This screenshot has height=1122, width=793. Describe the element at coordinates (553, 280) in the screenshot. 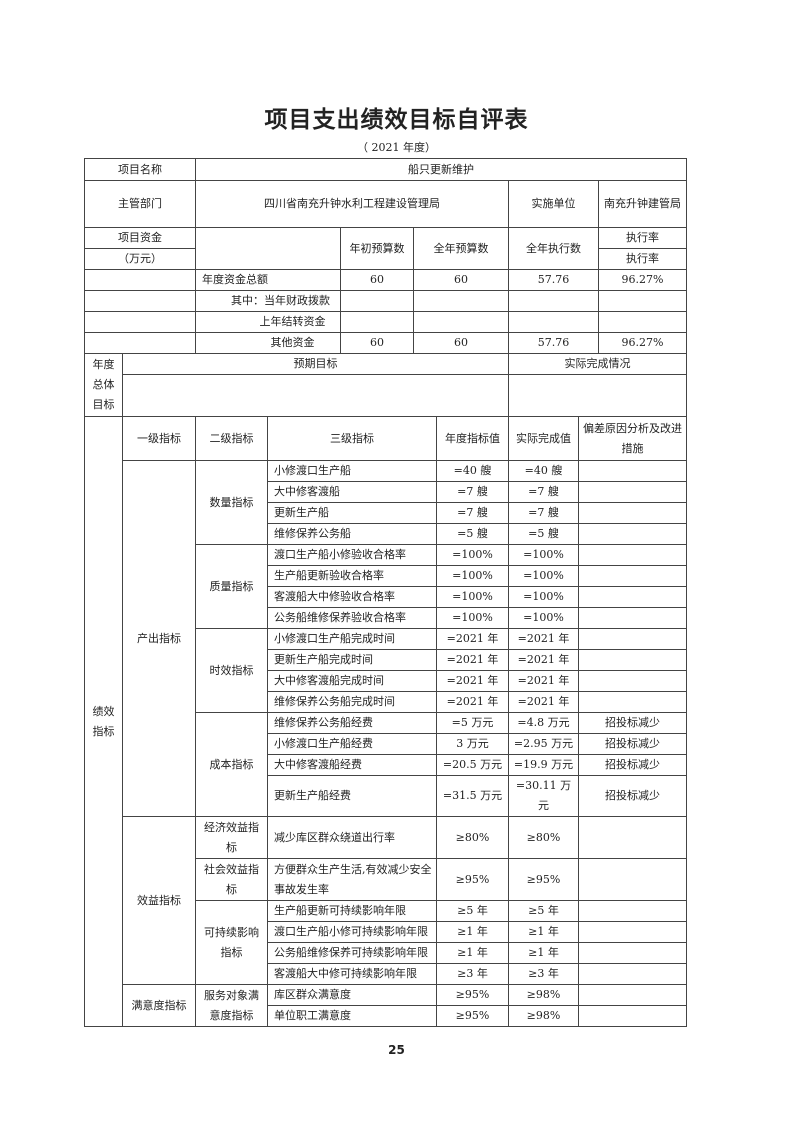

I see `funds-executed: 57.76` at that location.